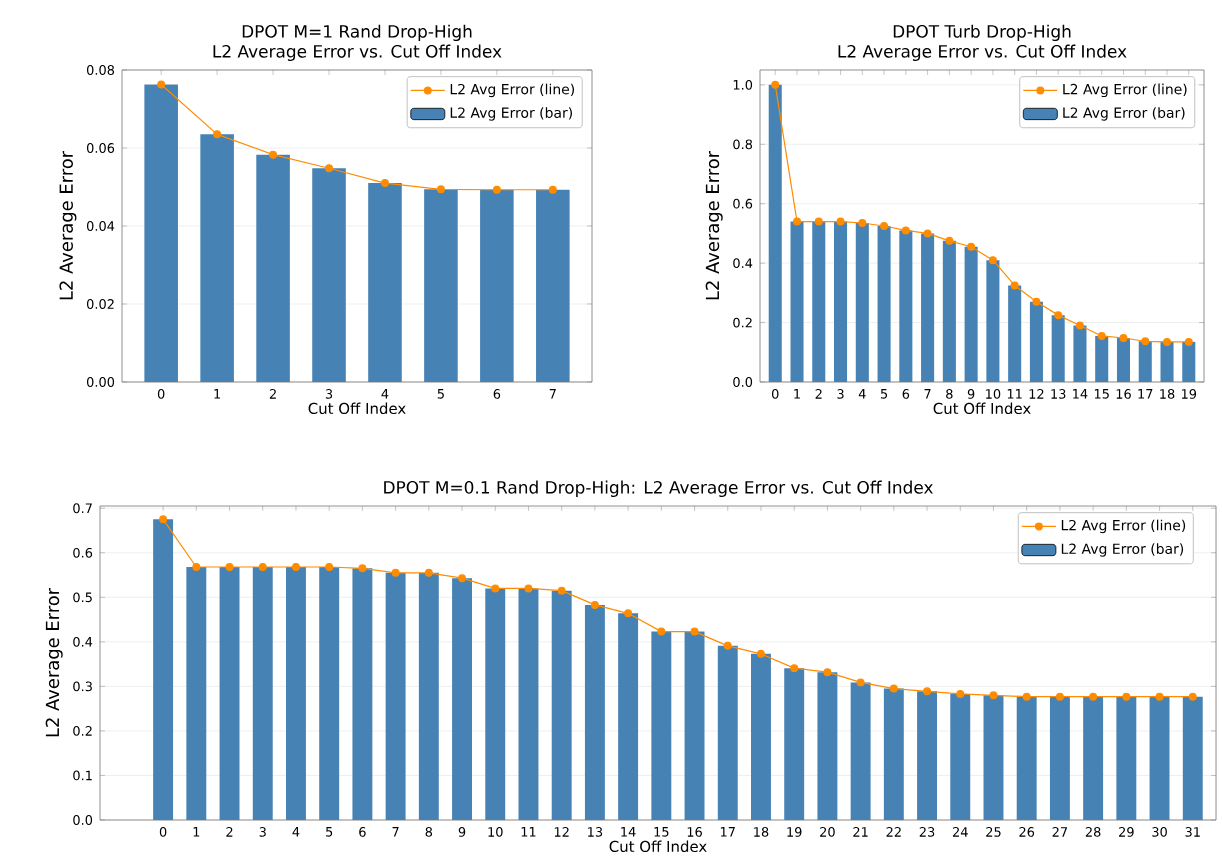 Image resolution: width=1222 pixels, height=860 pixels. Describe the element at coordinates (982, 33) in the screenshot. I see `chart-title: DPOT Turb Drop-High` at that location.